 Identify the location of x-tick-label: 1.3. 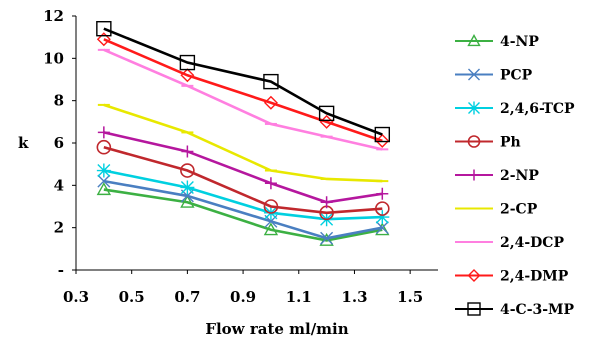
(354, 297).